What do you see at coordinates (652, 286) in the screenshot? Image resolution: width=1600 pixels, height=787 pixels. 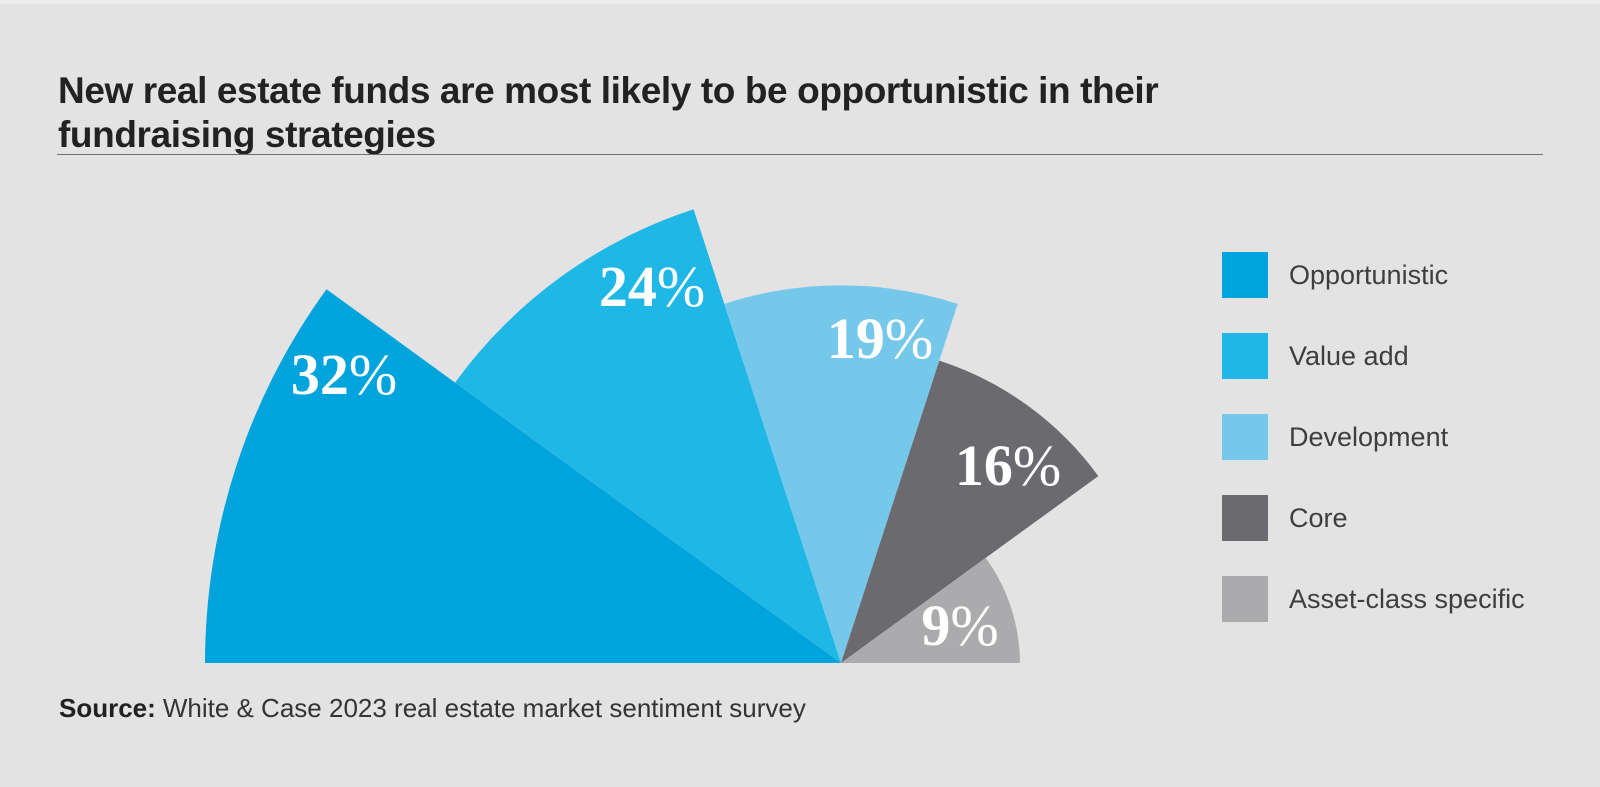 I see `data-label-value-add: 24%` at bounding box center [652, 286].